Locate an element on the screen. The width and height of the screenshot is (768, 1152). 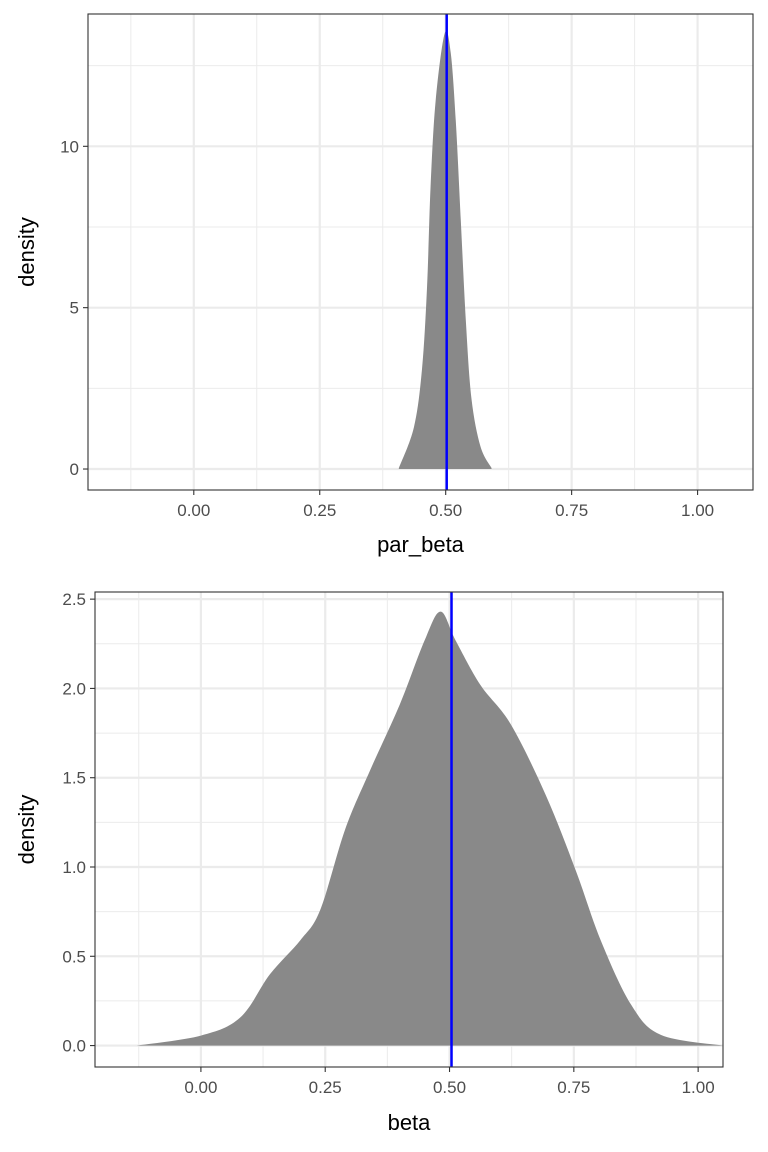
y-tick-label: 5 is located at coordinates (74, 308).